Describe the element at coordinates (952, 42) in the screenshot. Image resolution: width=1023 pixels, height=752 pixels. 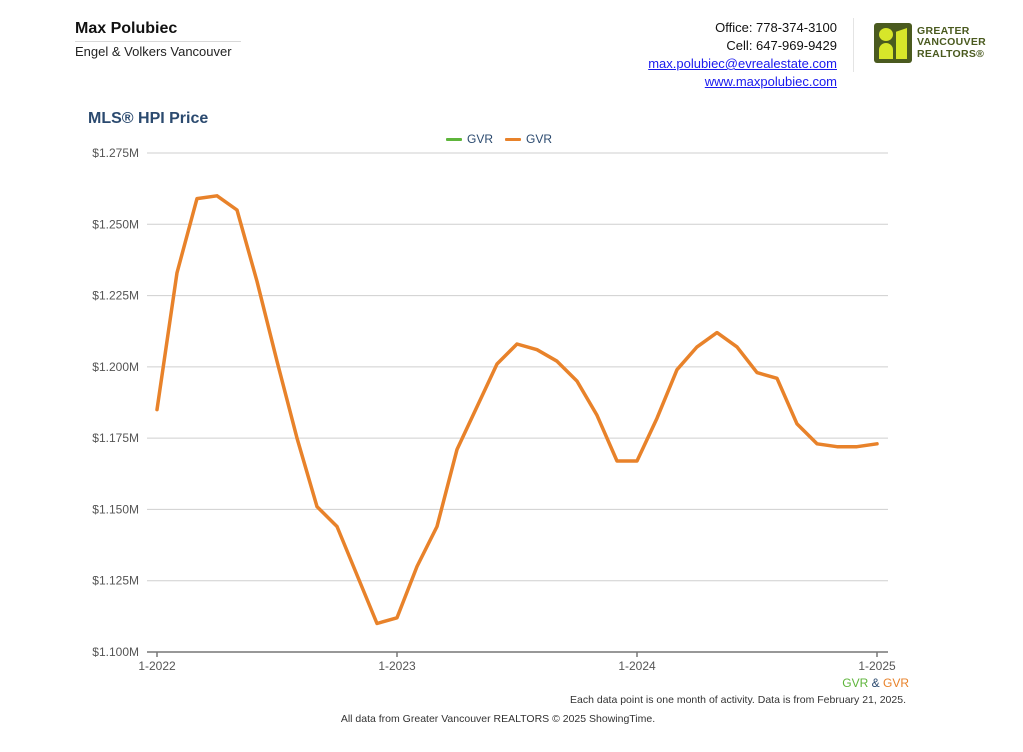
I see `gvr-logo-text: GREATER VANCOUVER REALTORS®` at that location.